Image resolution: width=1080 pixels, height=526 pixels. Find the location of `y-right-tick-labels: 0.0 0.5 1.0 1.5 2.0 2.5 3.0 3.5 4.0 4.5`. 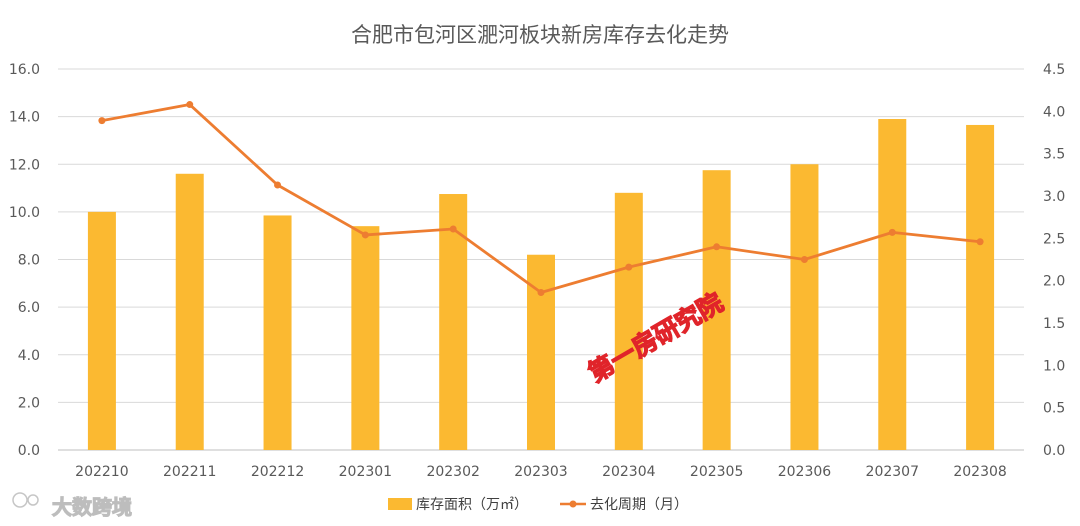

y-right-tick-labels: 0.0 0.5 1.0 1.5 2.0 2.5 3.0 3.5 4.0 4.5 is located at coordinates (1054, 260).